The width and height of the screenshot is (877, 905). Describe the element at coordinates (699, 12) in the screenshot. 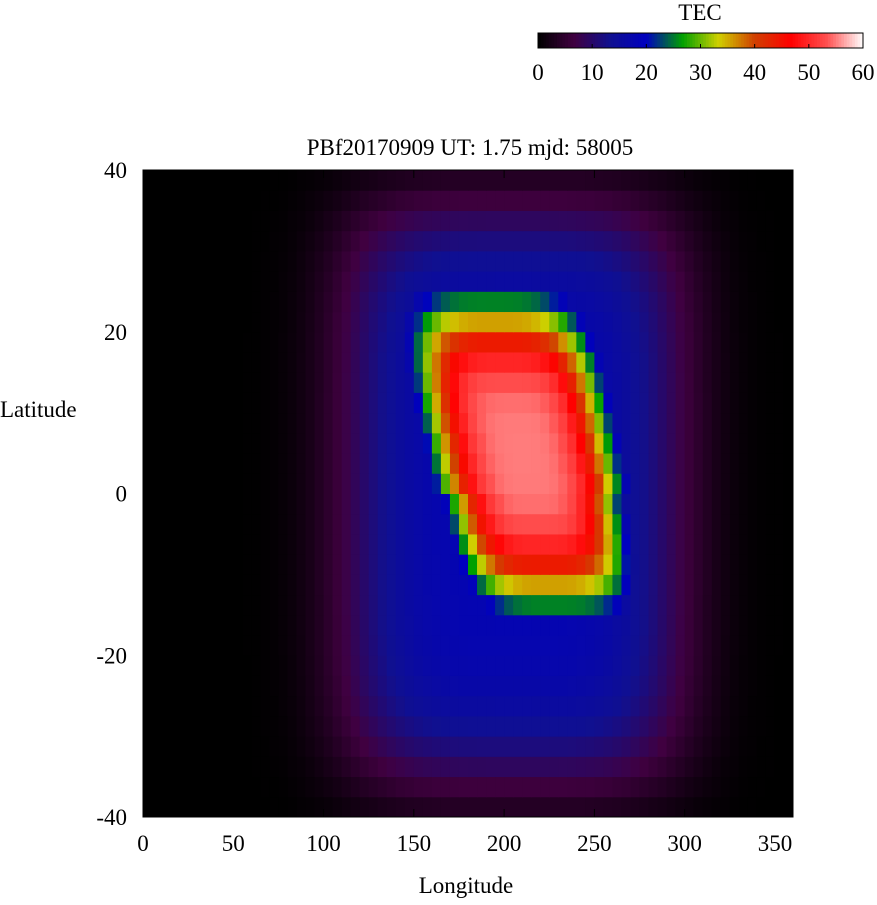

I see `colorbar-label: TEC` at that location.